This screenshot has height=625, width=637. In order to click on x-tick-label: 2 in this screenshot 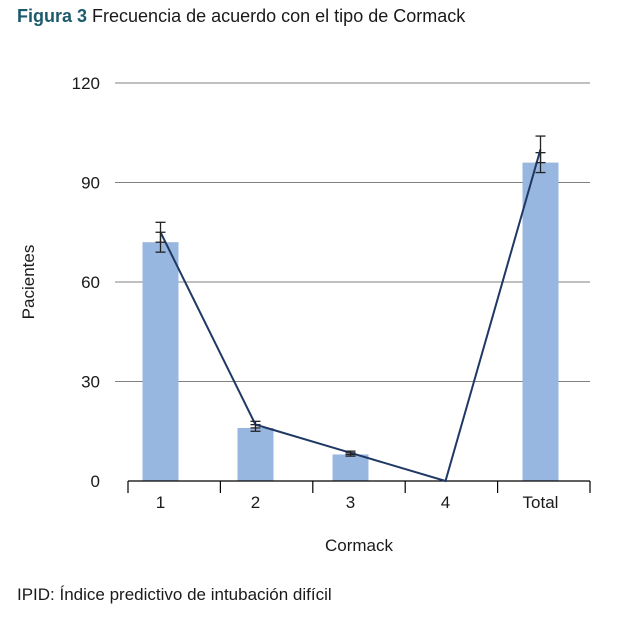, I will do `click(255, 502)`.